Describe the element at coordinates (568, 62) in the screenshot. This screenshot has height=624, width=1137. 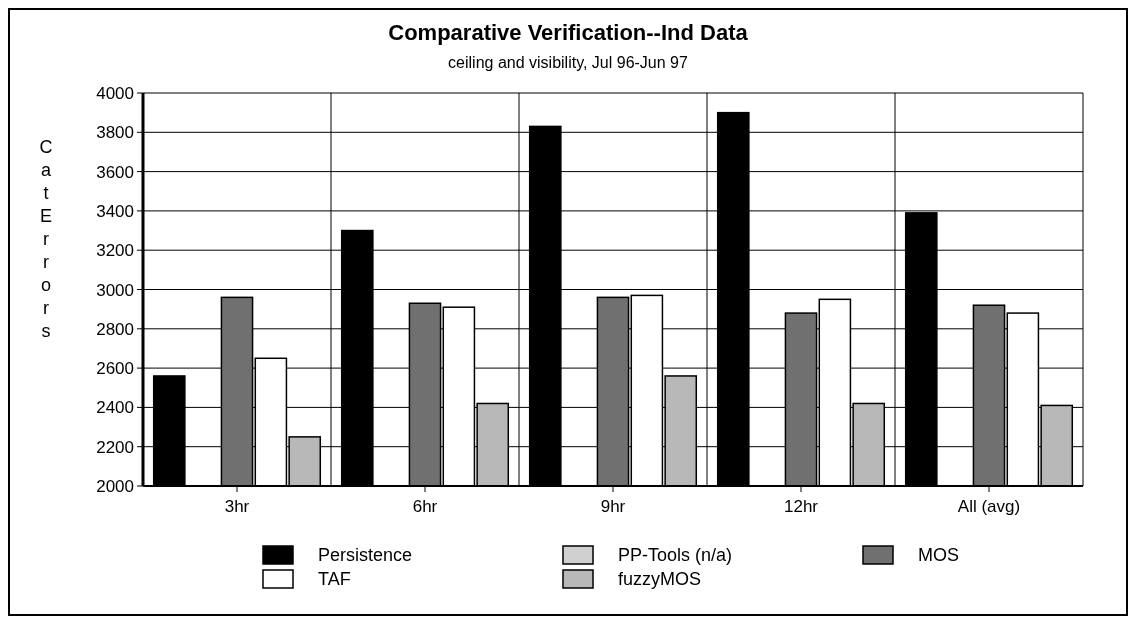
I see `chart-subtitle: ceiling and visibility, Jul 96-Jun 97` at that location.